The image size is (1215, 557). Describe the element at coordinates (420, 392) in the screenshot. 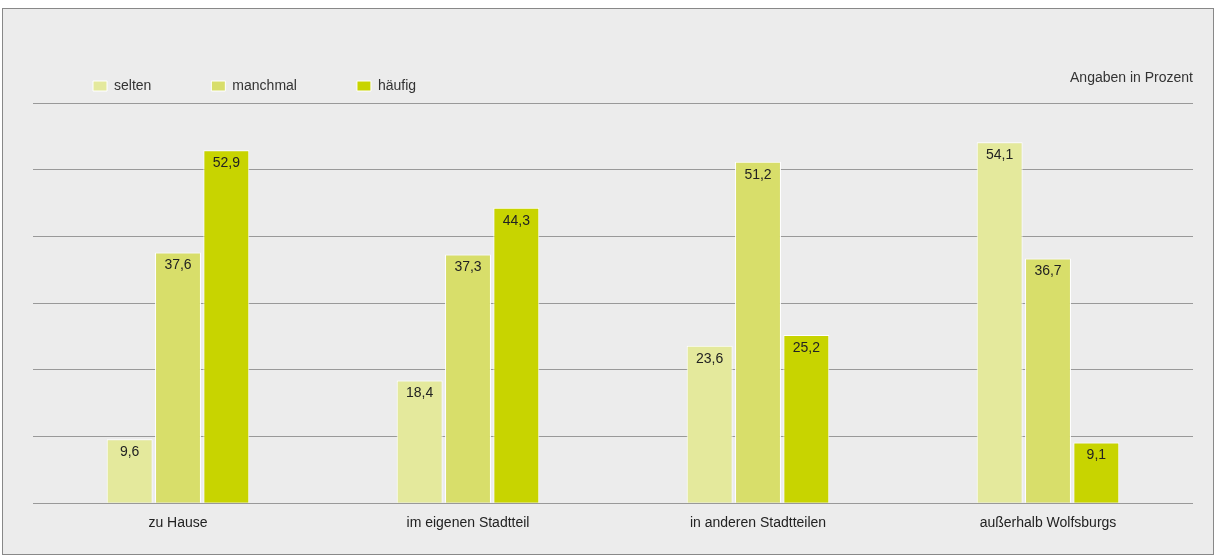

I see `data-label: 18,4` at that location.